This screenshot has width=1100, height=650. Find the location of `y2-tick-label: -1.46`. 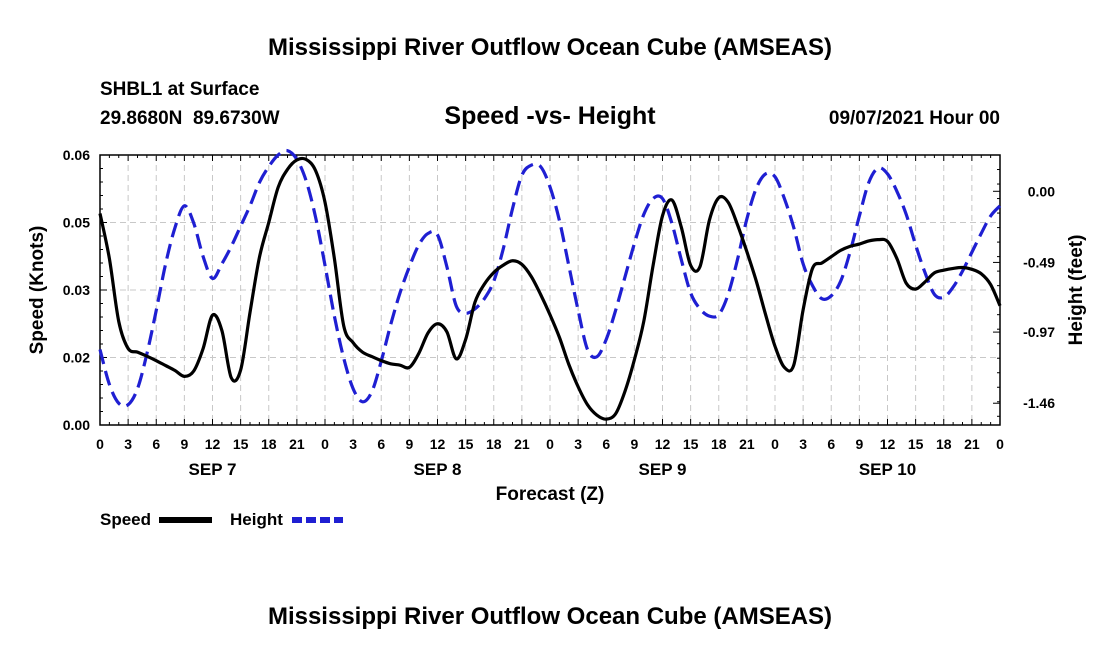

y2-tick-label: -1.46 is located at coordinates (1039, 403).